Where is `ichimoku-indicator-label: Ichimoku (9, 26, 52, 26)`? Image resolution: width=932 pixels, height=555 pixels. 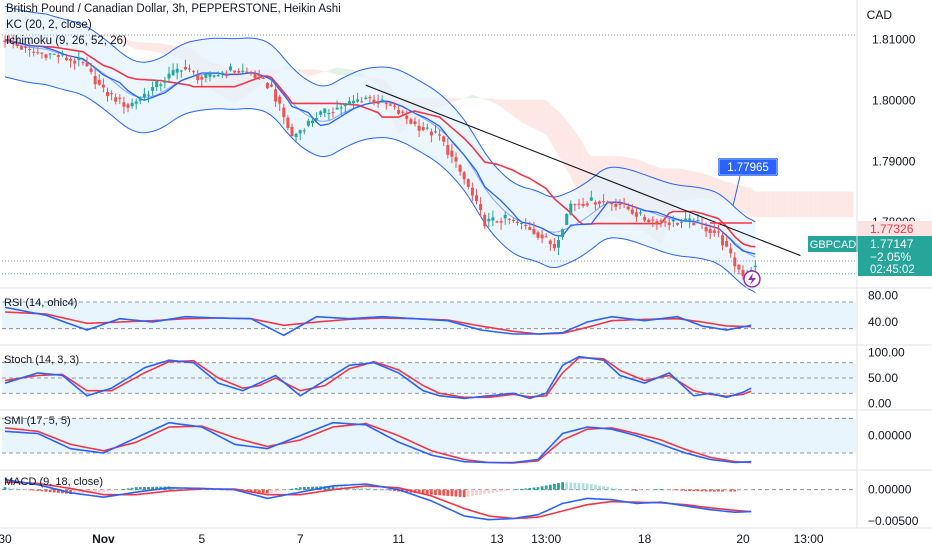 ichimoku-indicator-label: Ichimoku (9, 26, 52, 26) is located at coordinates (66, 41).